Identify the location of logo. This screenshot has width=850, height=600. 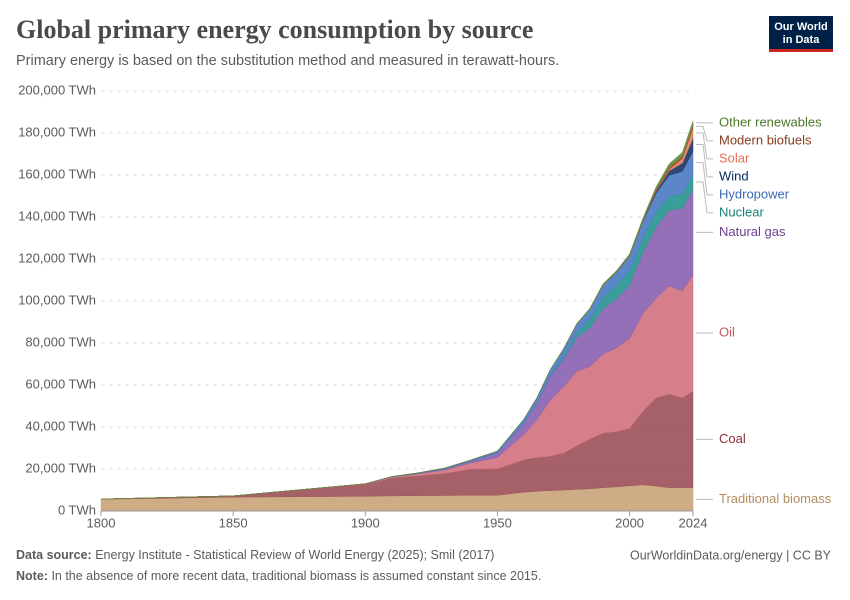
(801, 34).